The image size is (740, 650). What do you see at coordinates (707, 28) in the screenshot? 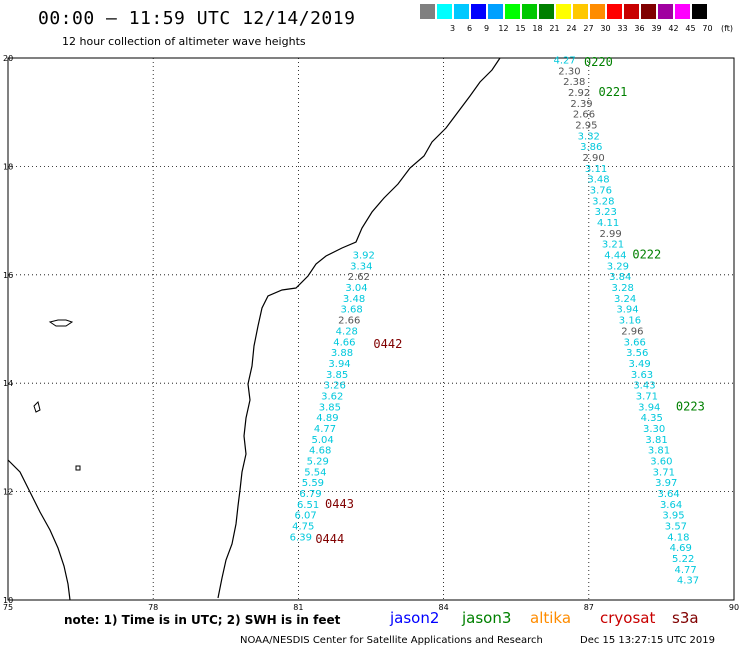
I see `scale-label: 70` at bounding box center [707, 28].